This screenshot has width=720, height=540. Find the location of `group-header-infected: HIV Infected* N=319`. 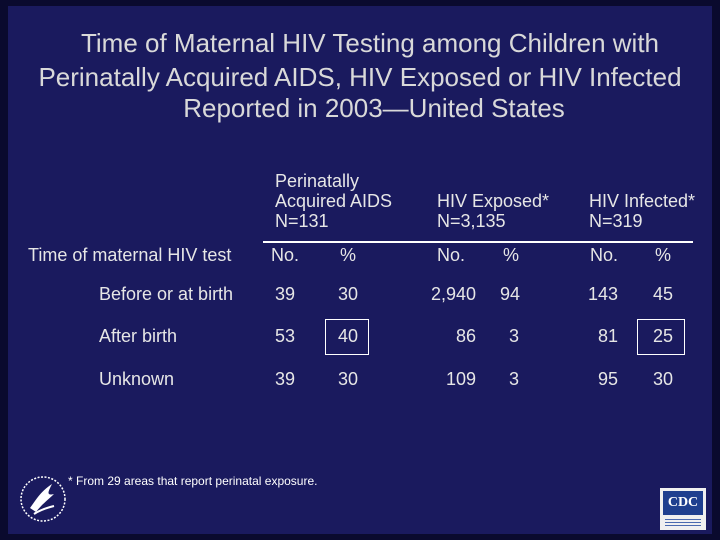

group-header-infected: HIV Infected* N=319 is located at coordinates (642, 211).